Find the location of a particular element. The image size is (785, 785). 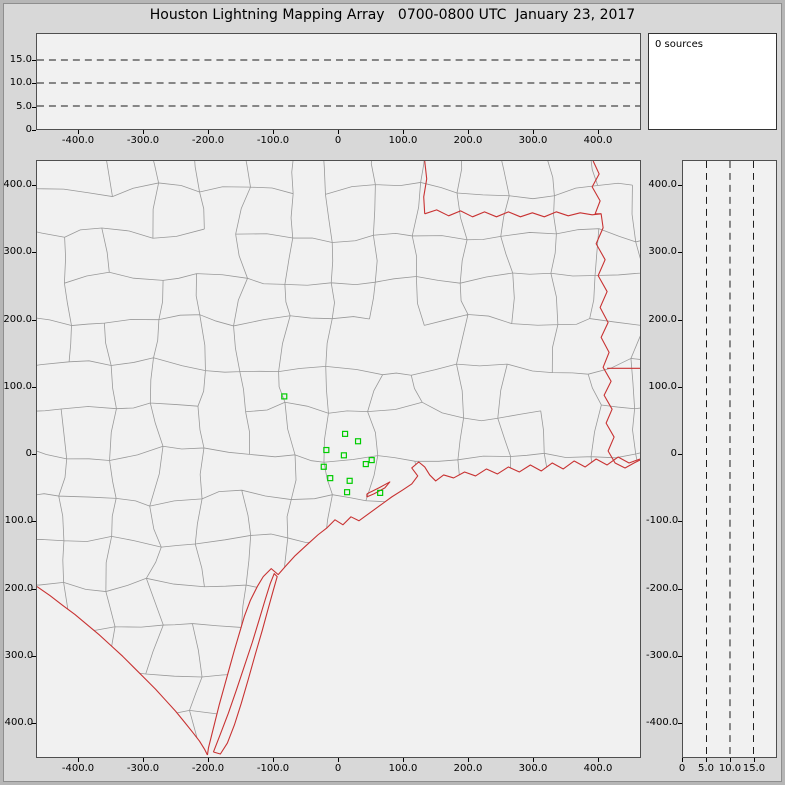

altitude-ns-panel is located at coordinates (729, 459).